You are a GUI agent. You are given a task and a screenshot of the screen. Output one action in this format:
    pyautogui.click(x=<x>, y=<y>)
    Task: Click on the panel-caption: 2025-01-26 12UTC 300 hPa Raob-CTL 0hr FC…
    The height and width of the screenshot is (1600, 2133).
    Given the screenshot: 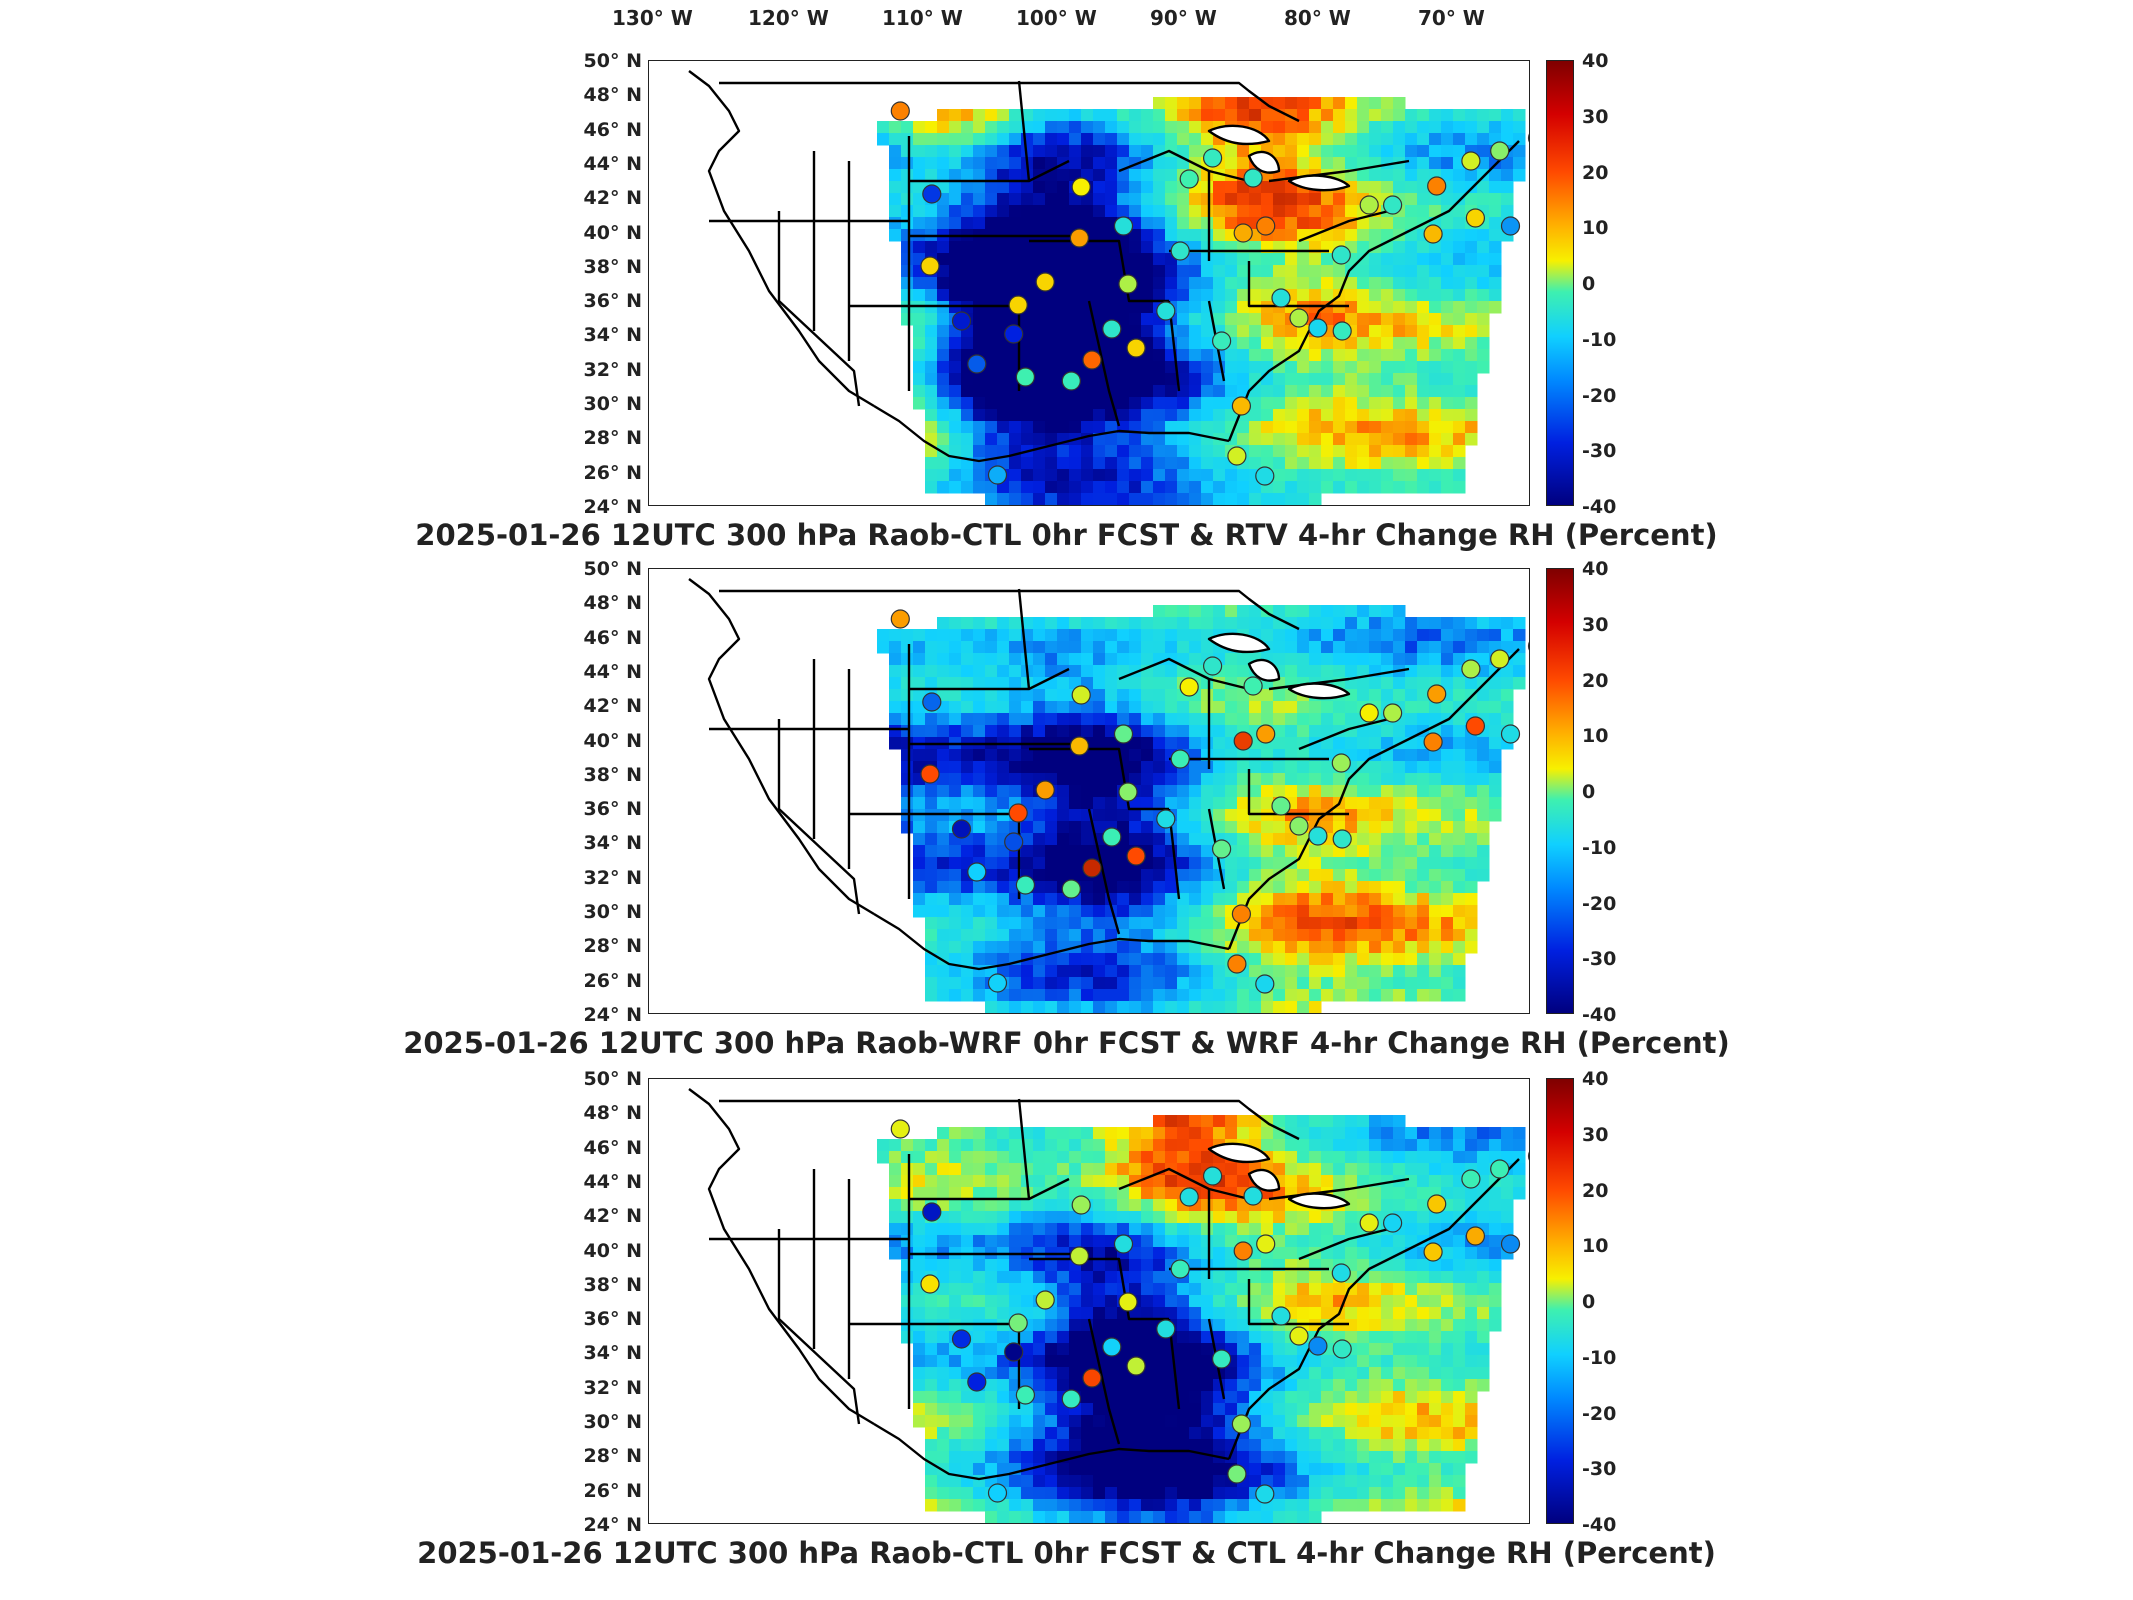 What is the action you would take?
    pyautogui.click(x=1066, y=535)
    